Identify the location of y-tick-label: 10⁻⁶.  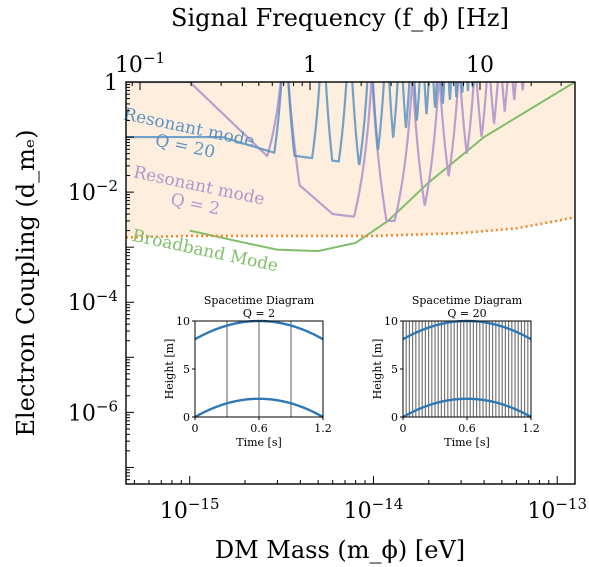
(93, 411).